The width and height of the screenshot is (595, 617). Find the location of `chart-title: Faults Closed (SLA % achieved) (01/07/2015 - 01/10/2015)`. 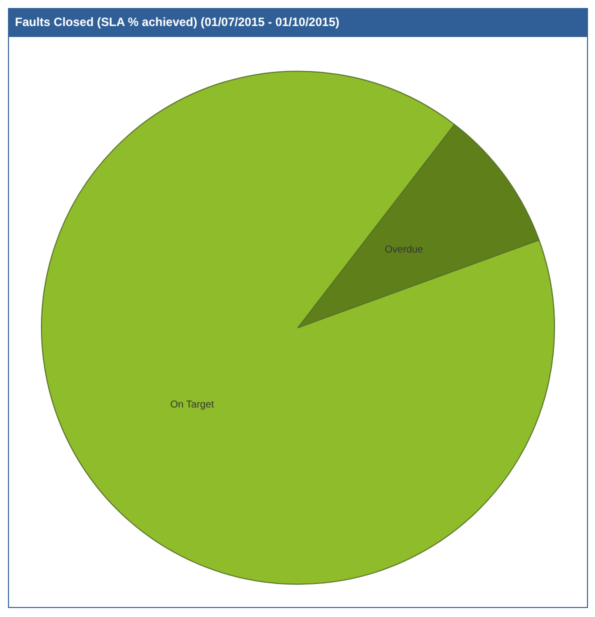

chart-title: Faults Closed (SLA % achieved) (01/07/2015 - 01/10/2015) is located at coordinates (298, 23).